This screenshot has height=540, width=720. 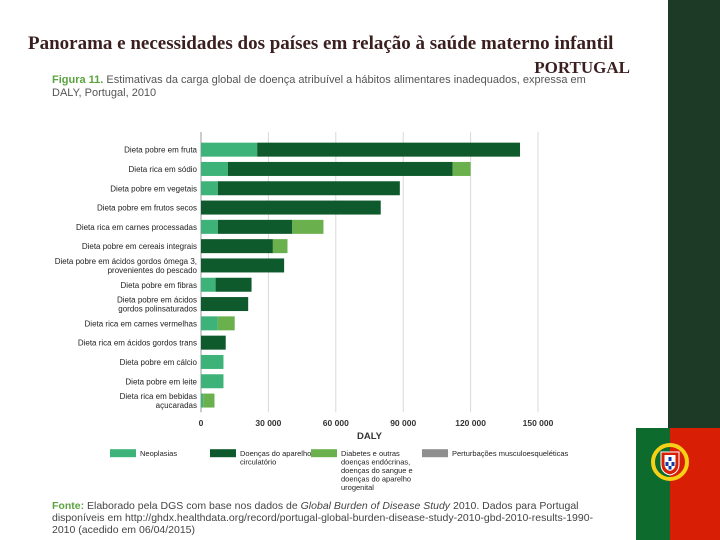 What do you see at coordinates (275, 458) in the screenshot?
I see `legend-label: Doenças do aparelho circulatório` at bounding box center [275, 458].